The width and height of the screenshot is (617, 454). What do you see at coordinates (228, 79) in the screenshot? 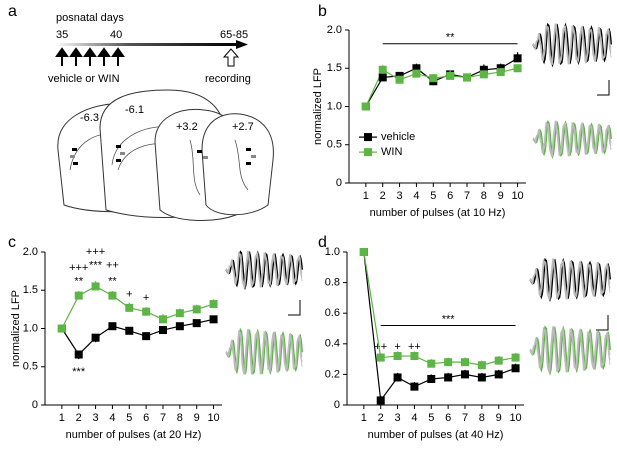
I see `recording-label: recording` at bounding box center [228, 79].